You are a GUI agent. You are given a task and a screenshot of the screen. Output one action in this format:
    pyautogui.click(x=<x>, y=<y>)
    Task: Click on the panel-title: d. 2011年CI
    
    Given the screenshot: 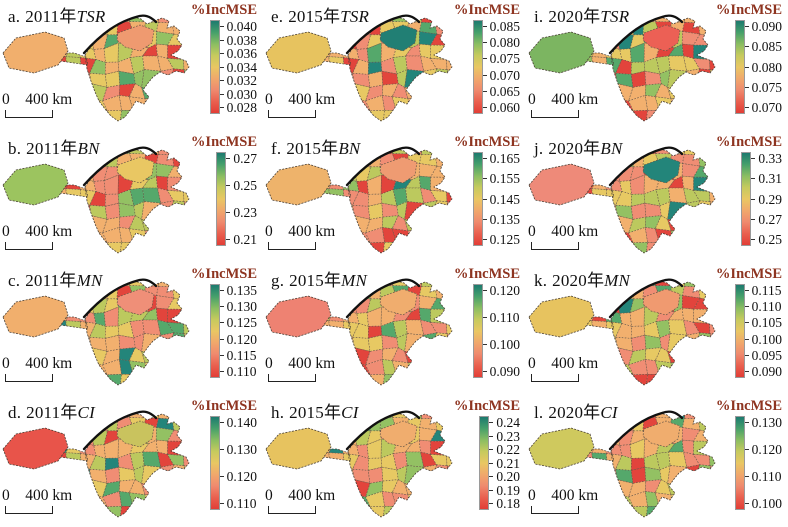 What is the action you would take?
    pyautogui.click(x=51, y=410)
    